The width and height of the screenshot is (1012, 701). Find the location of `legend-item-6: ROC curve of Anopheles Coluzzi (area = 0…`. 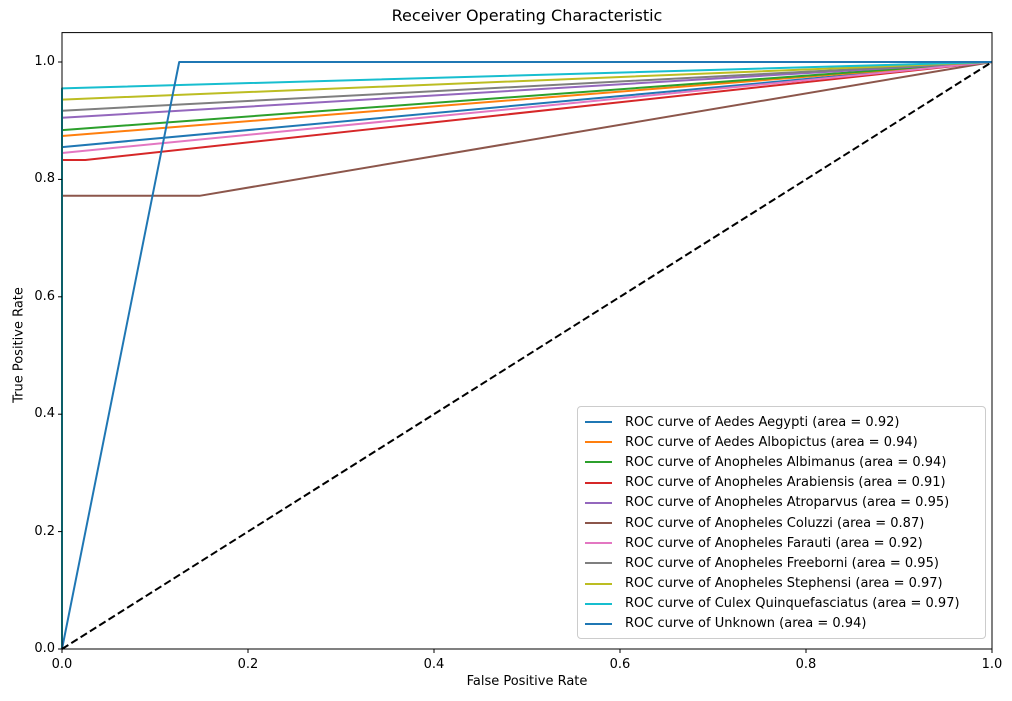

legend-item-6: ROC curve of Anopheles Coluzzi (area = 0… is located at coordinates (781, 523).